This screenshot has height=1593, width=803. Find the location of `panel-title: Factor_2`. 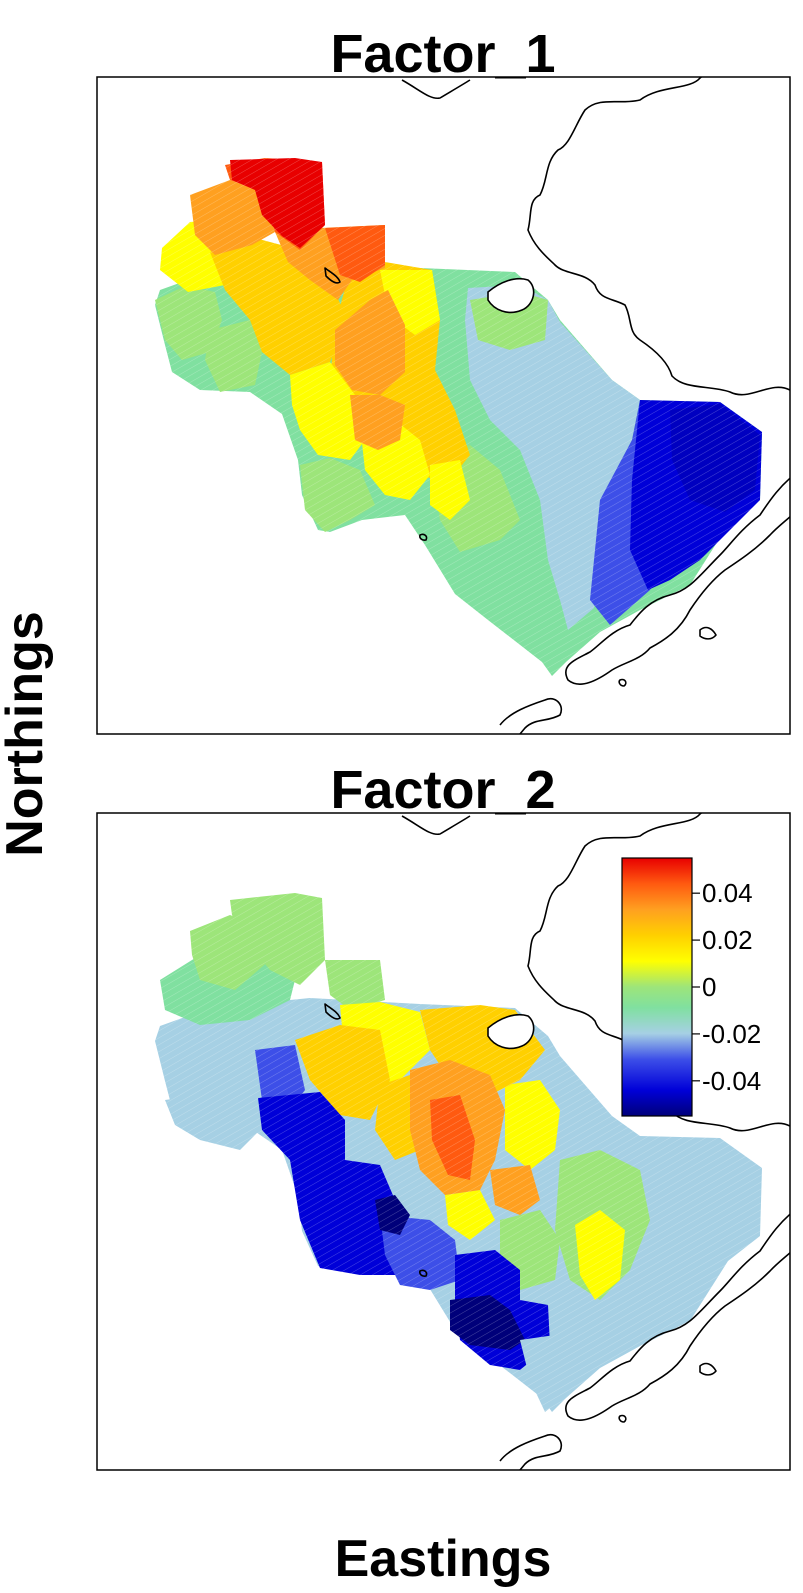

panel-title: Factor_2 is located at coordinates (442, 790).